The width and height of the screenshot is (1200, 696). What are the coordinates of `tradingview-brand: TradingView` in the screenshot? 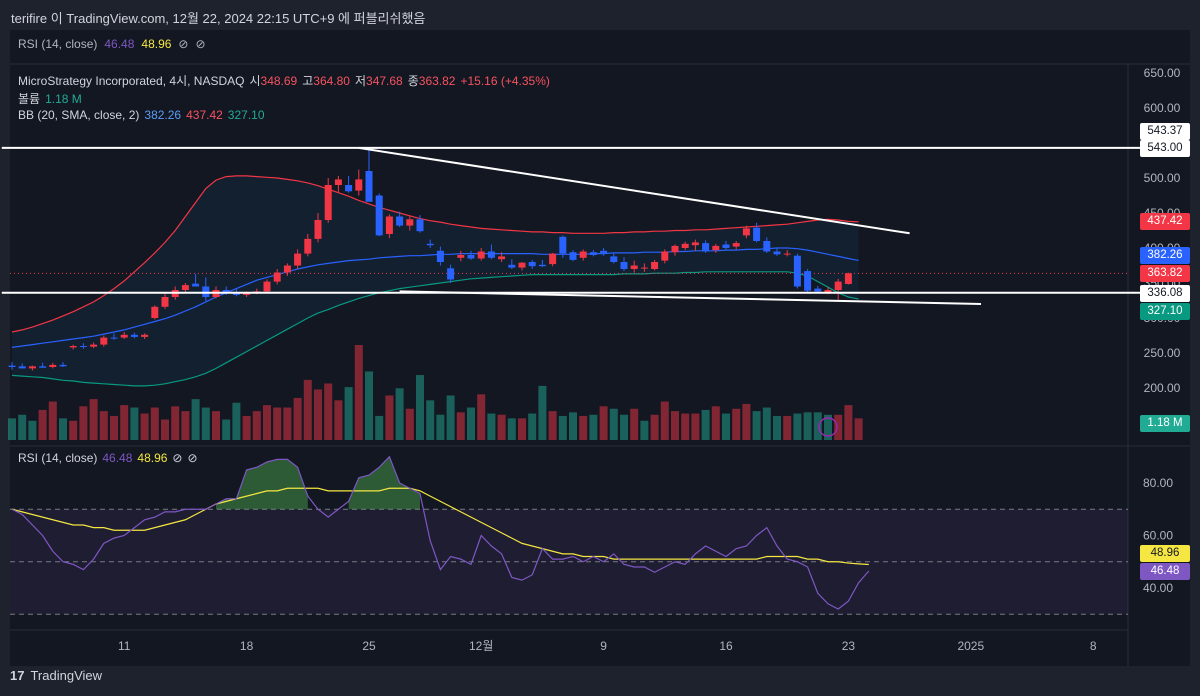 It's located at (66, 675).